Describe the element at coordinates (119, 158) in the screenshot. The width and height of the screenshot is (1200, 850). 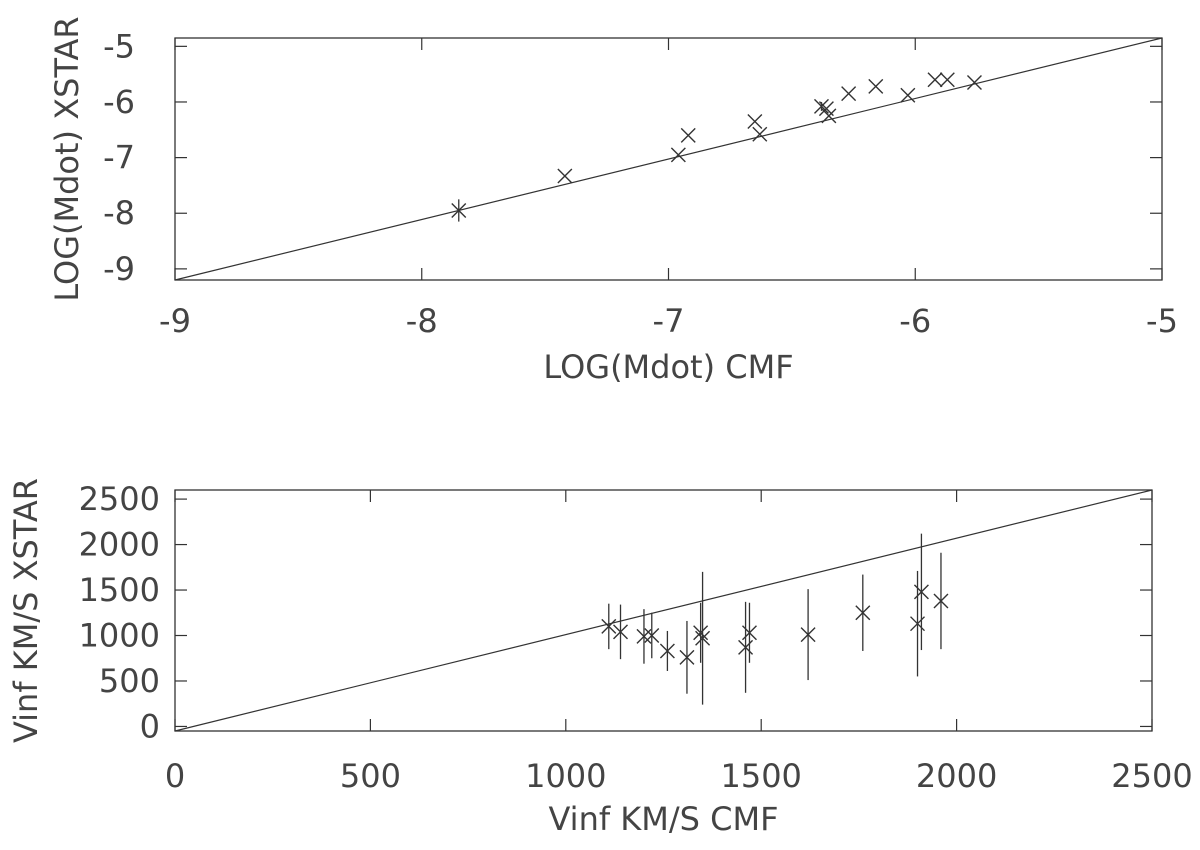
I see `mdot-y-tick-label: -7` at that location.